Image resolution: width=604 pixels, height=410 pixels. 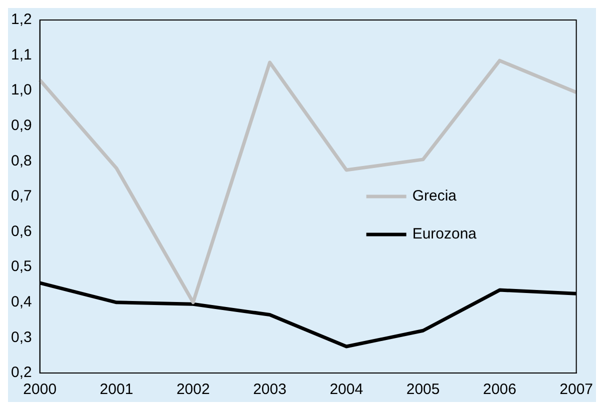 What do you see at coordinates (577, 389) in the screenshot?
I see `x-tick-label: 2007` at bounding box center [577, 389].